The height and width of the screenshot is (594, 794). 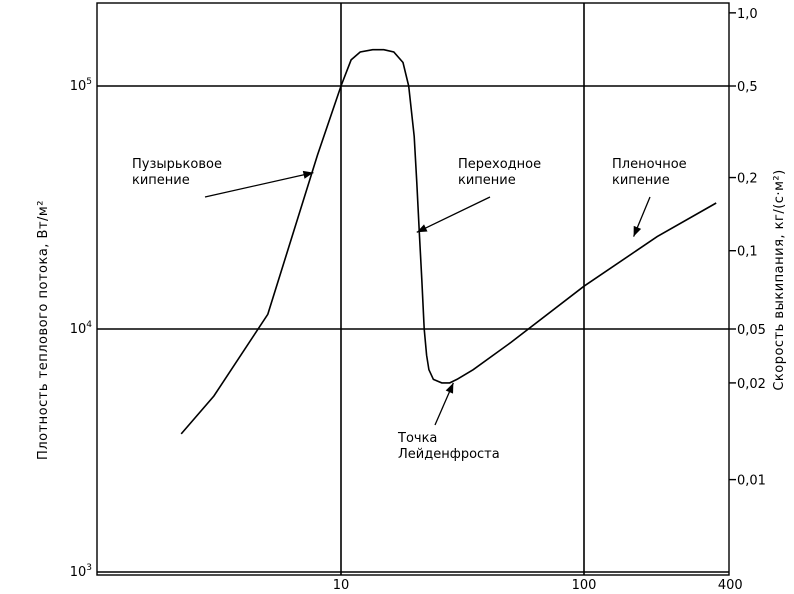 I want to click on annotation-arrowhead-film, so click(x=637, y=231).